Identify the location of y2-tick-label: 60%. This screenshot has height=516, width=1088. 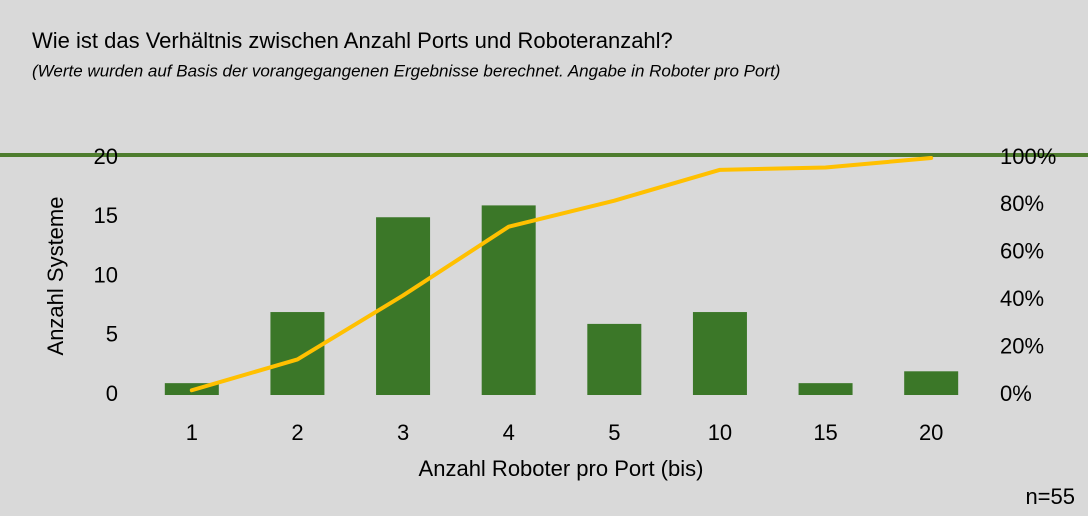
(1022, 251).